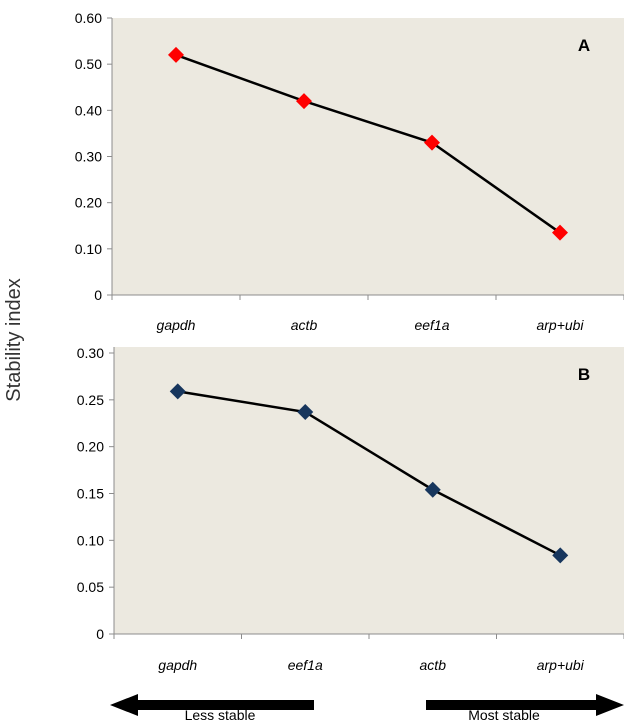 The image size is (624, 724). What do you see at coordinates (584, 45) in the screenshot?
I see `panel-label: A` at bounding box center [584, 45].